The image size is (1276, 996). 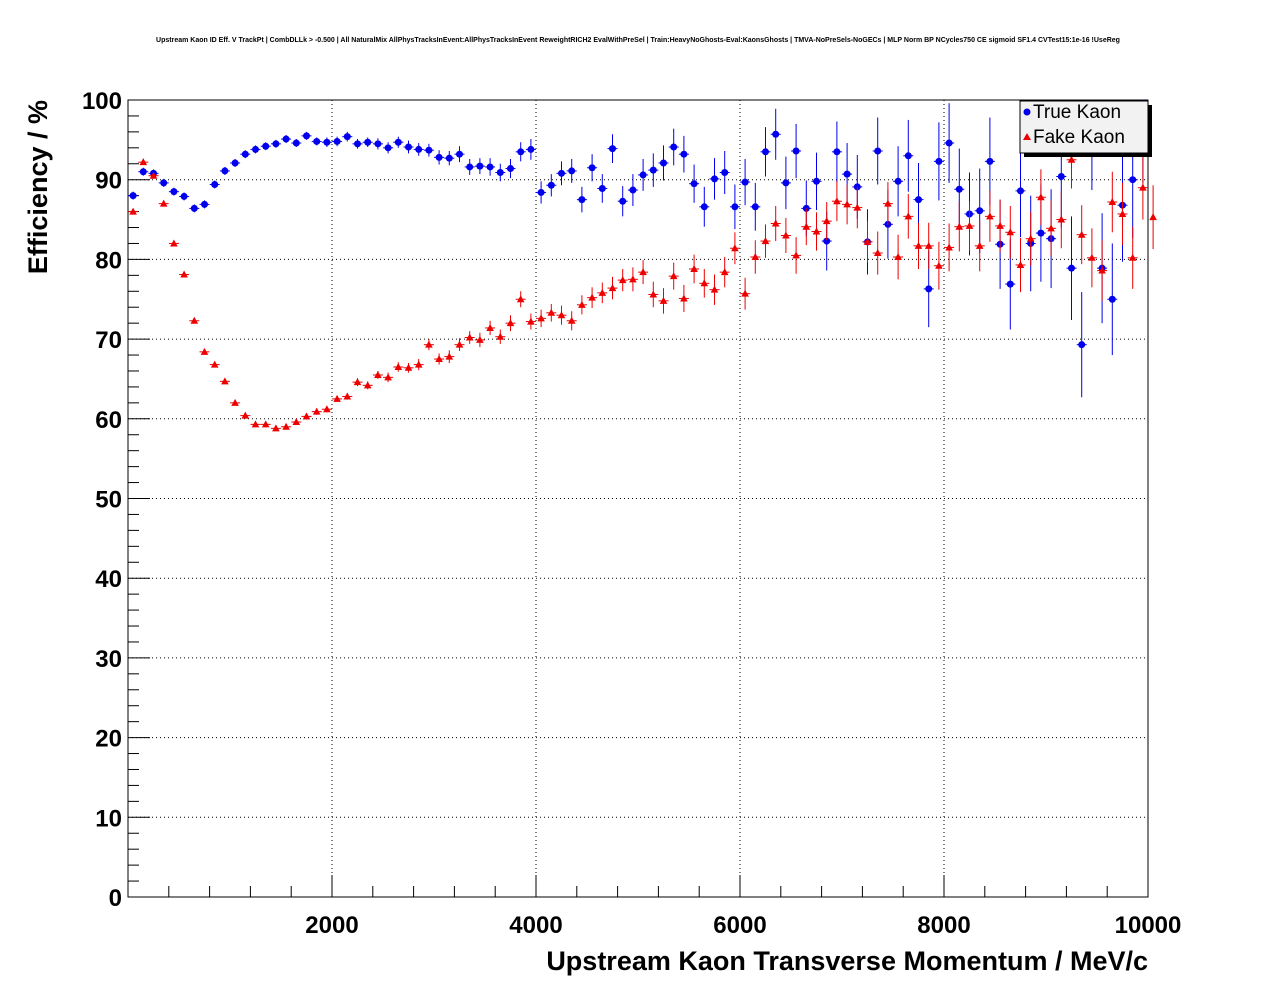 What do you see at coordinates (943, 925) in the screenshot?
I see `x-tick-label: 8000` at bounding box center [943, 925].